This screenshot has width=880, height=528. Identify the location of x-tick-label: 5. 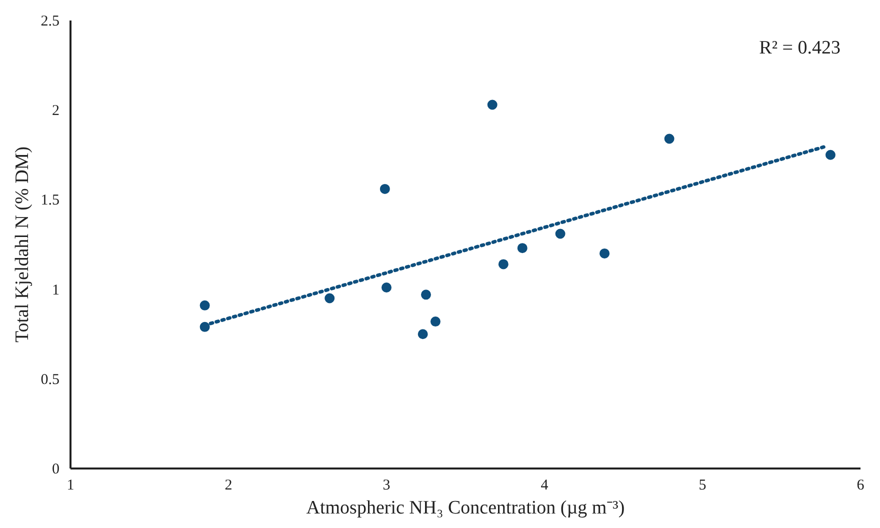
(702, 486).